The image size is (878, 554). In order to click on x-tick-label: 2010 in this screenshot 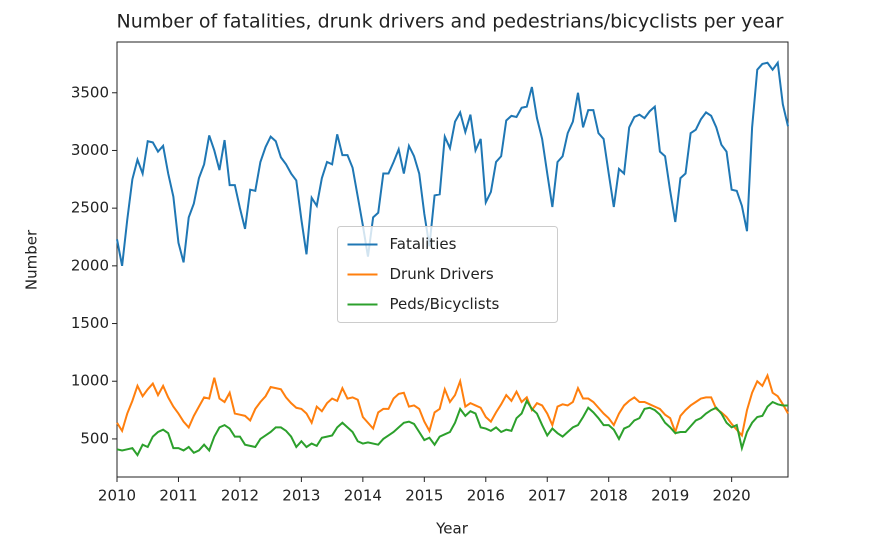, I will do `click(117, 496)`.